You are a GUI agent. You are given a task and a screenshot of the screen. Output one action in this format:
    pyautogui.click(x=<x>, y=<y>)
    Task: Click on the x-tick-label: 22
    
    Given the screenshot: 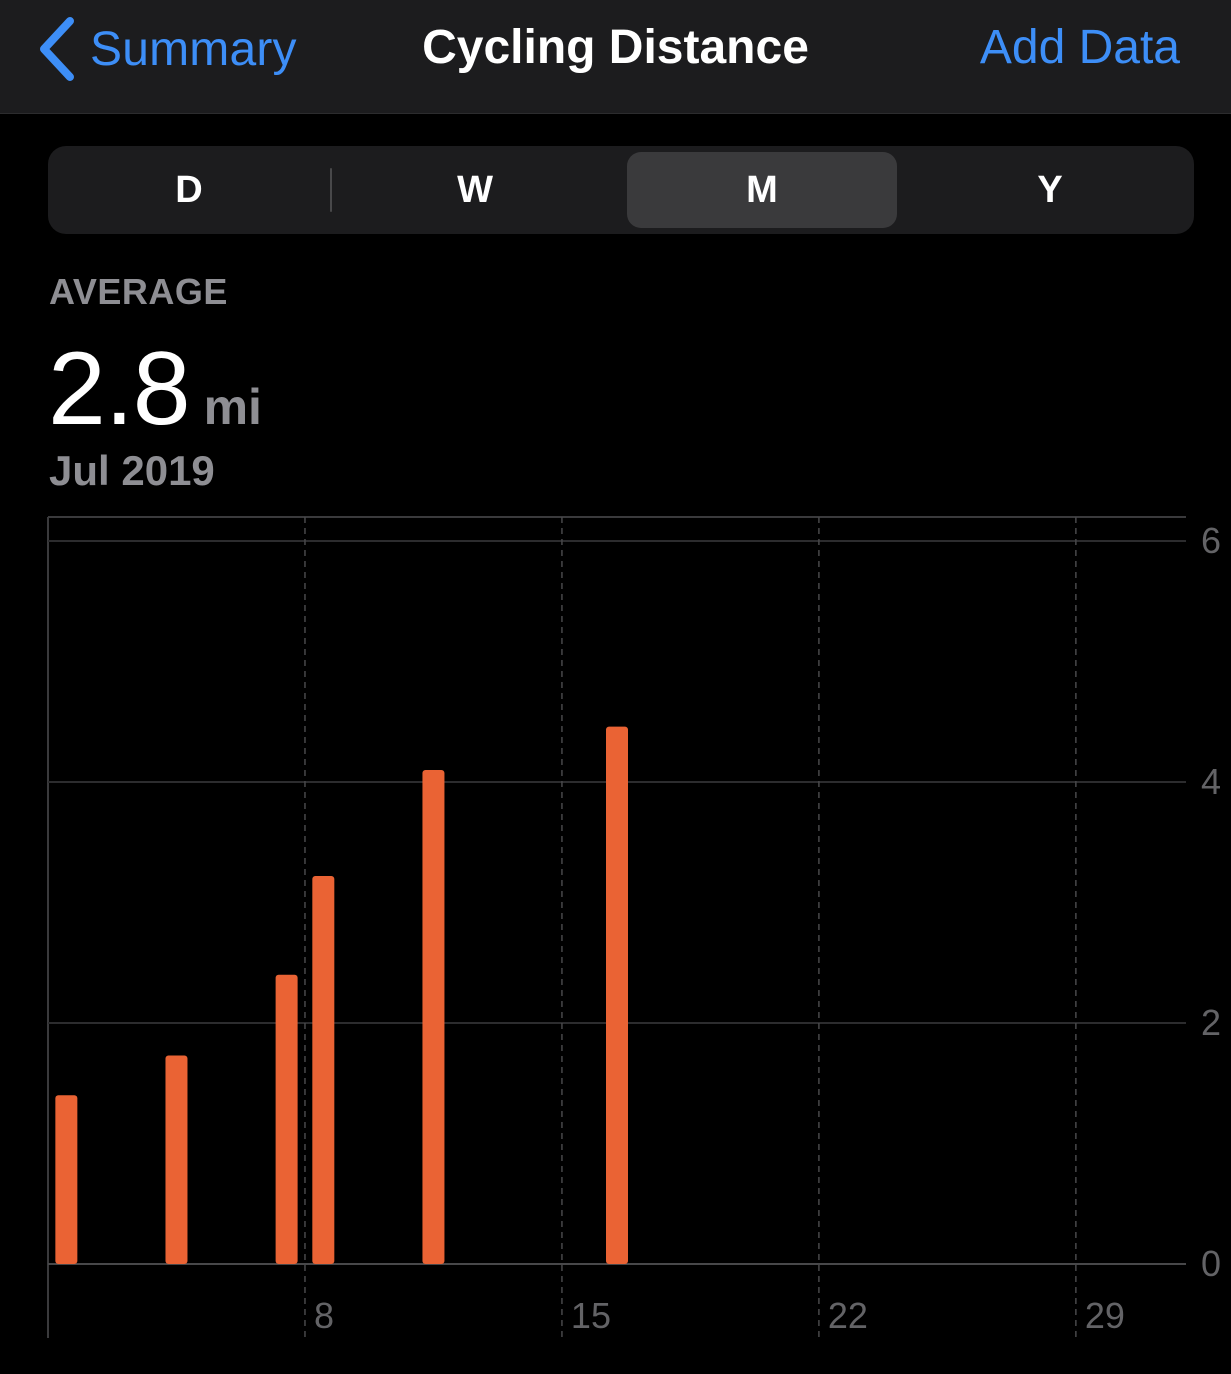 What is the action you would take?
    pyautogui.click(x=848, y=1315)
    